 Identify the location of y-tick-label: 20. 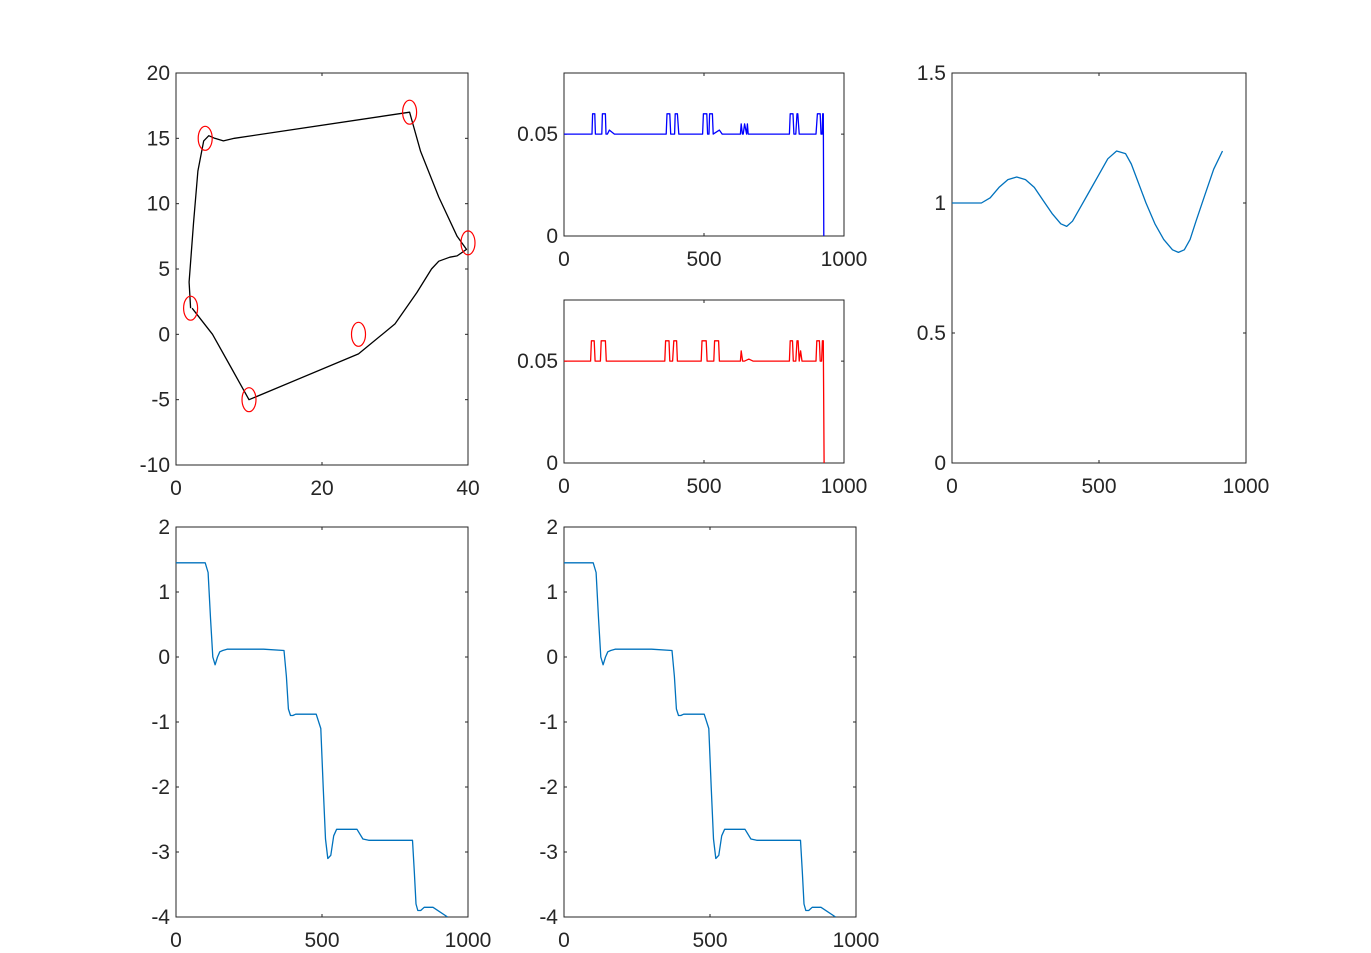
(158, 73).